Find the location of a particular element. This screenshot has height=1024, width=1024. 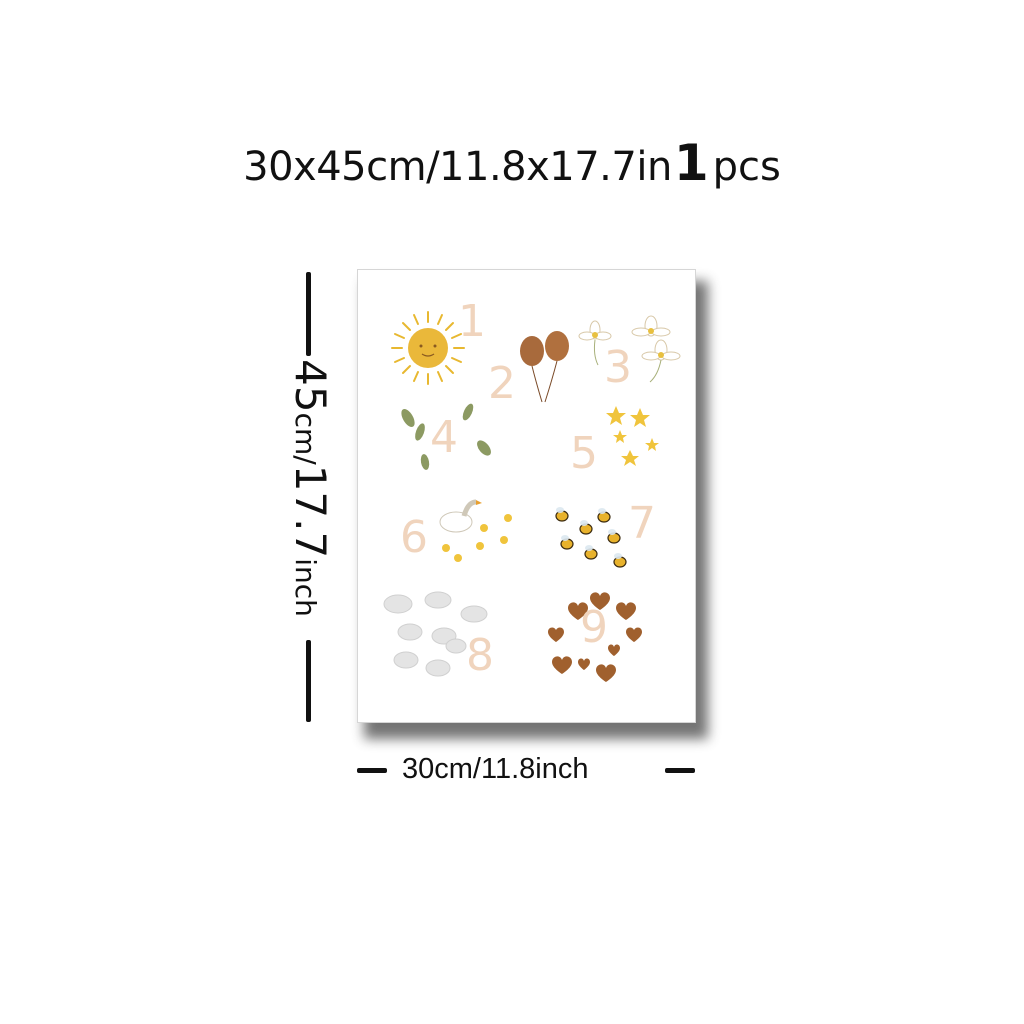

stars-illustration is located at coordinates (632, 436).